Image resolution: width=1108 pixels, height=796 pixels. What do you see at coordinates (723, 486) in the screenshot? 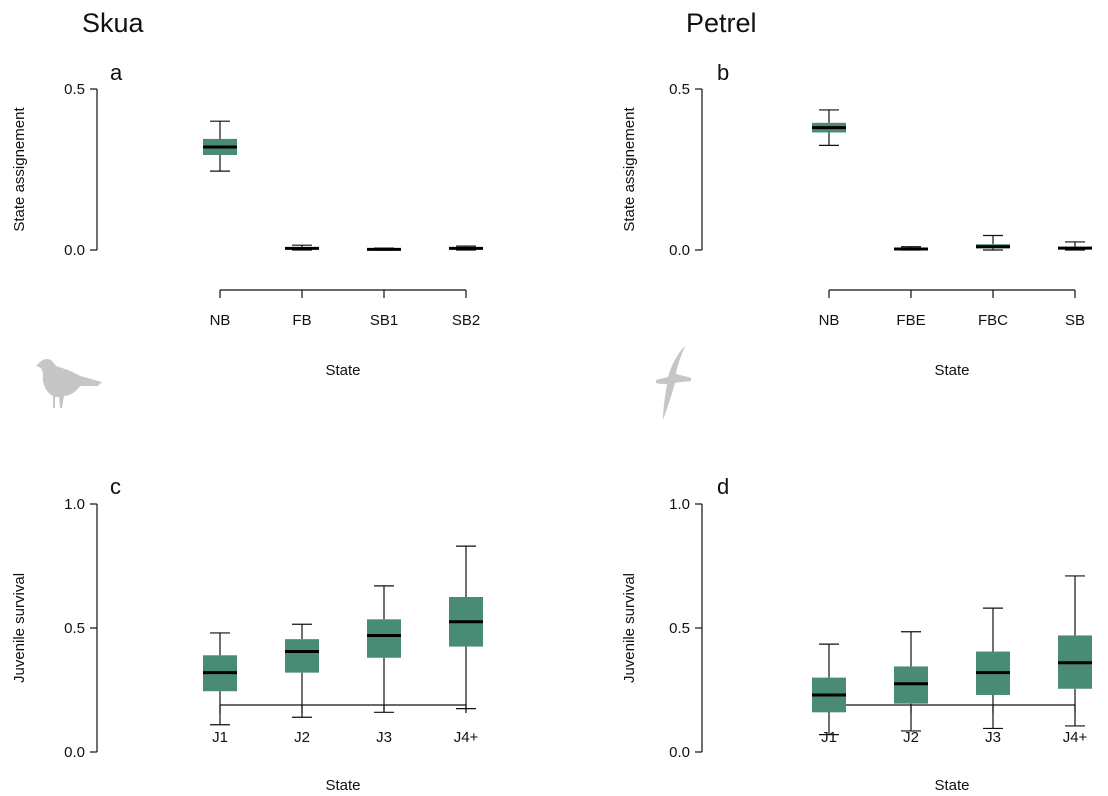
I see `panel-letter: d` at bounding box center [723, 486].